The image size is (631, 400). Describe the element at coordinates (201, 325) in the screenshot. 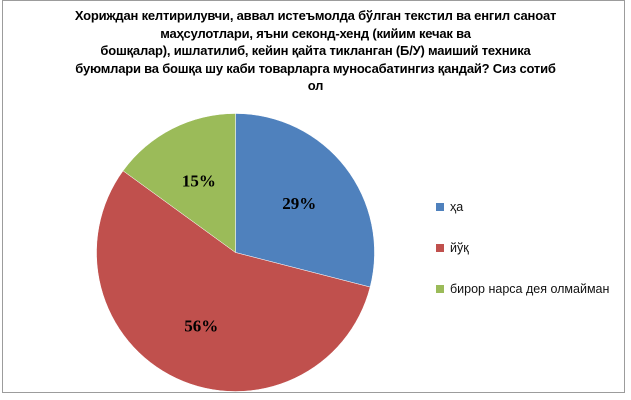

I see `pie-data-label-2: 56%` at that location.